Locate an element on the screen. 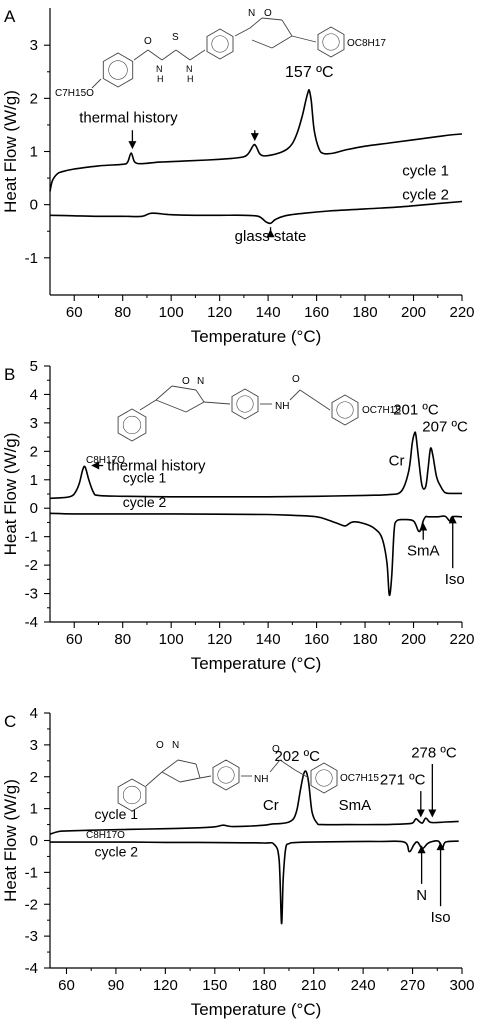  y-tick-label: 3 is located at coordinates (34, 45).